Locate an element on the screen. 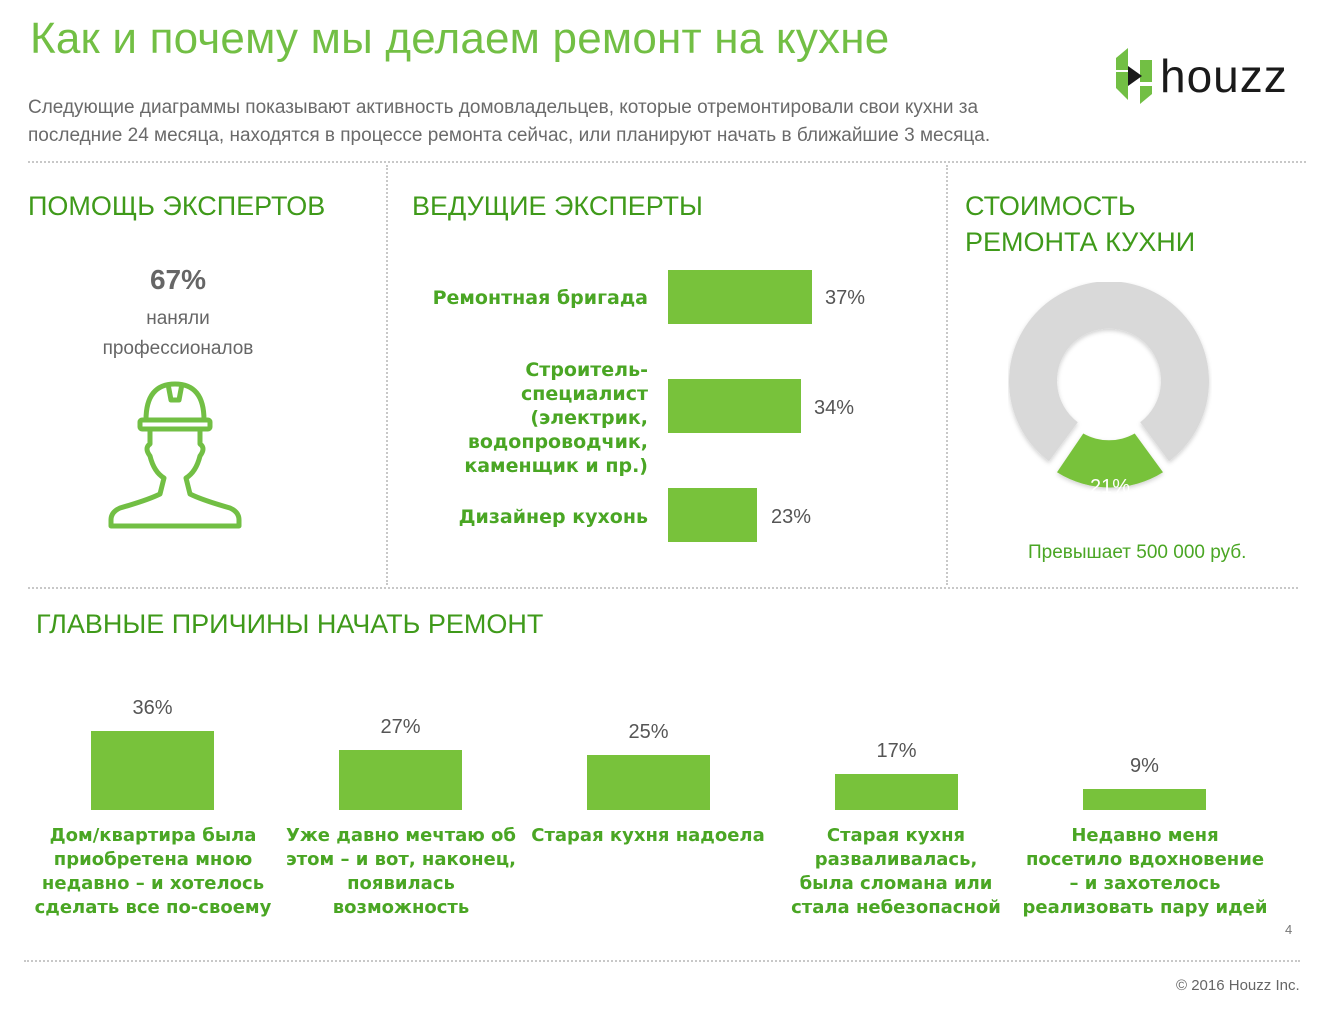 This screenshot has height=1018, width=1334. donut-green-segment is located at coordinates (1110, 460).